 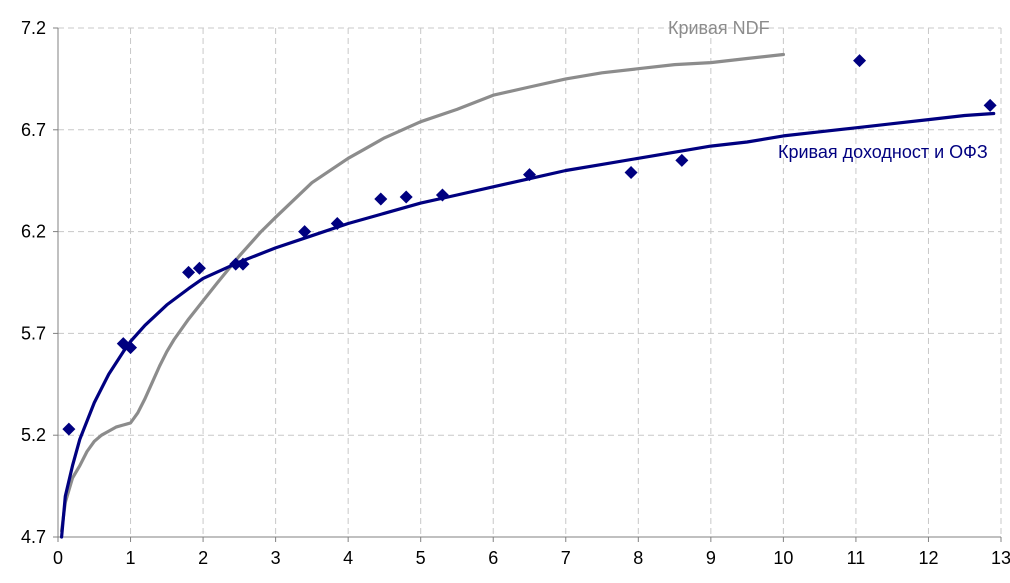 What do you see at coordinates (33, 537) in the screenshot?
I see `y-tick-label-0: 4.7` at bounding box center [33, 537].